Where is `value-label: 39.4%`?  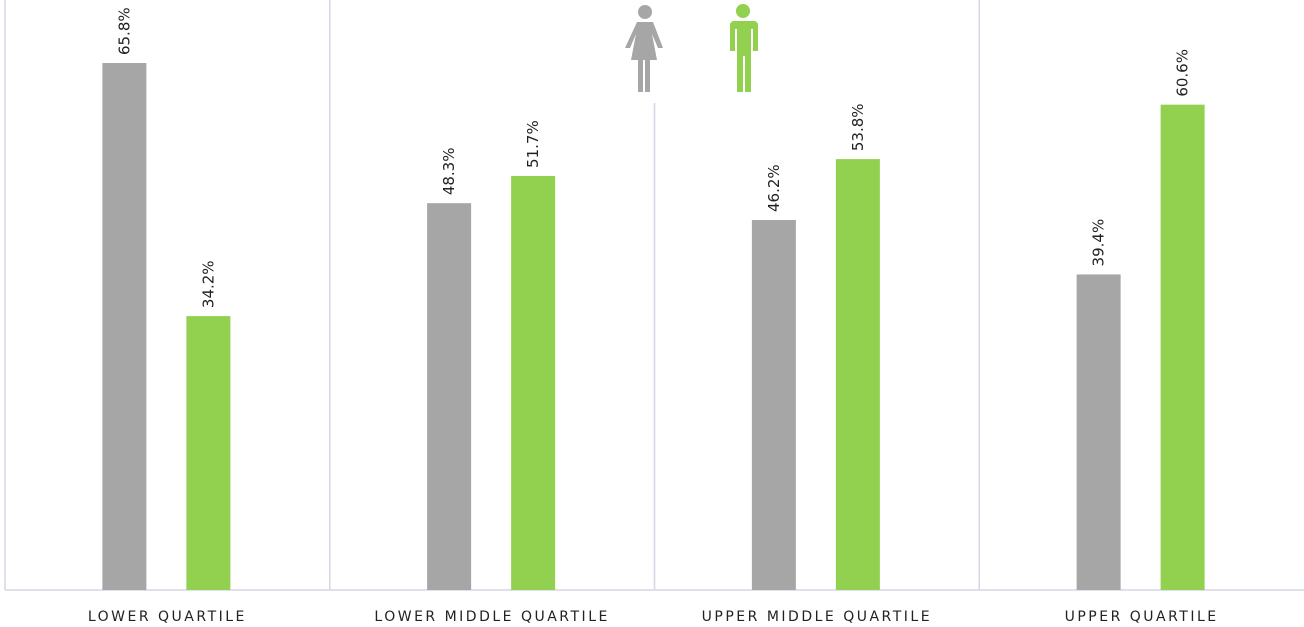 value-label: 39.4% is located at coordinates (1099, 243).